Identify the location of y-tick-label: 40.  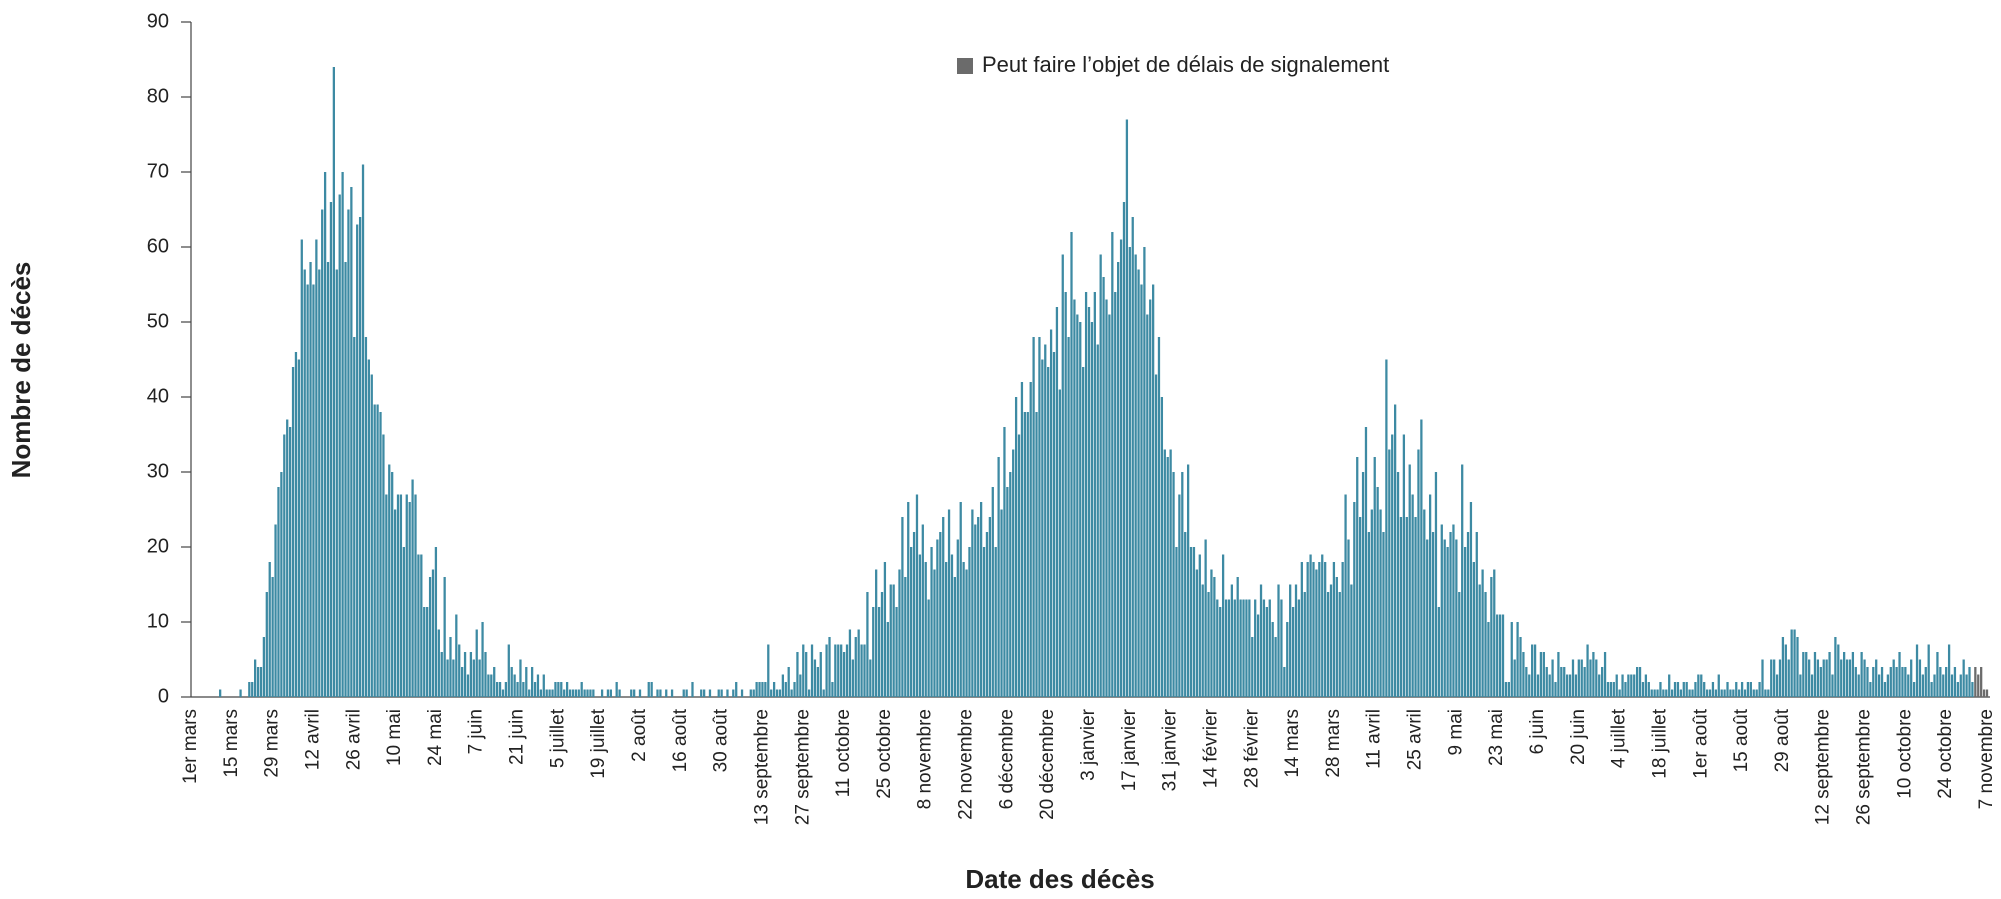
(158, 396).